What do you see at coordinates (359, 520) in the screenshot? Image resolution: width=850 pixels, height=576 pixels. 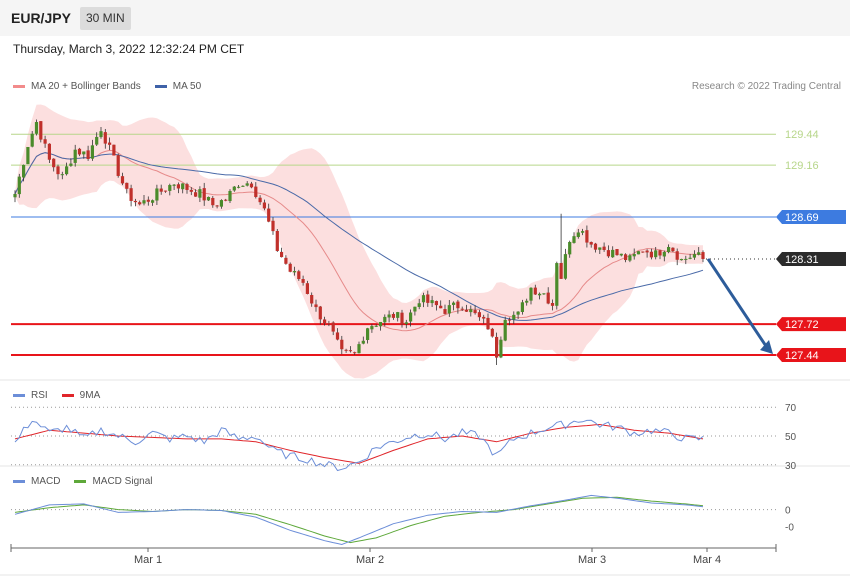 I see `macd-signal-line` at bounding box center [359, 520].